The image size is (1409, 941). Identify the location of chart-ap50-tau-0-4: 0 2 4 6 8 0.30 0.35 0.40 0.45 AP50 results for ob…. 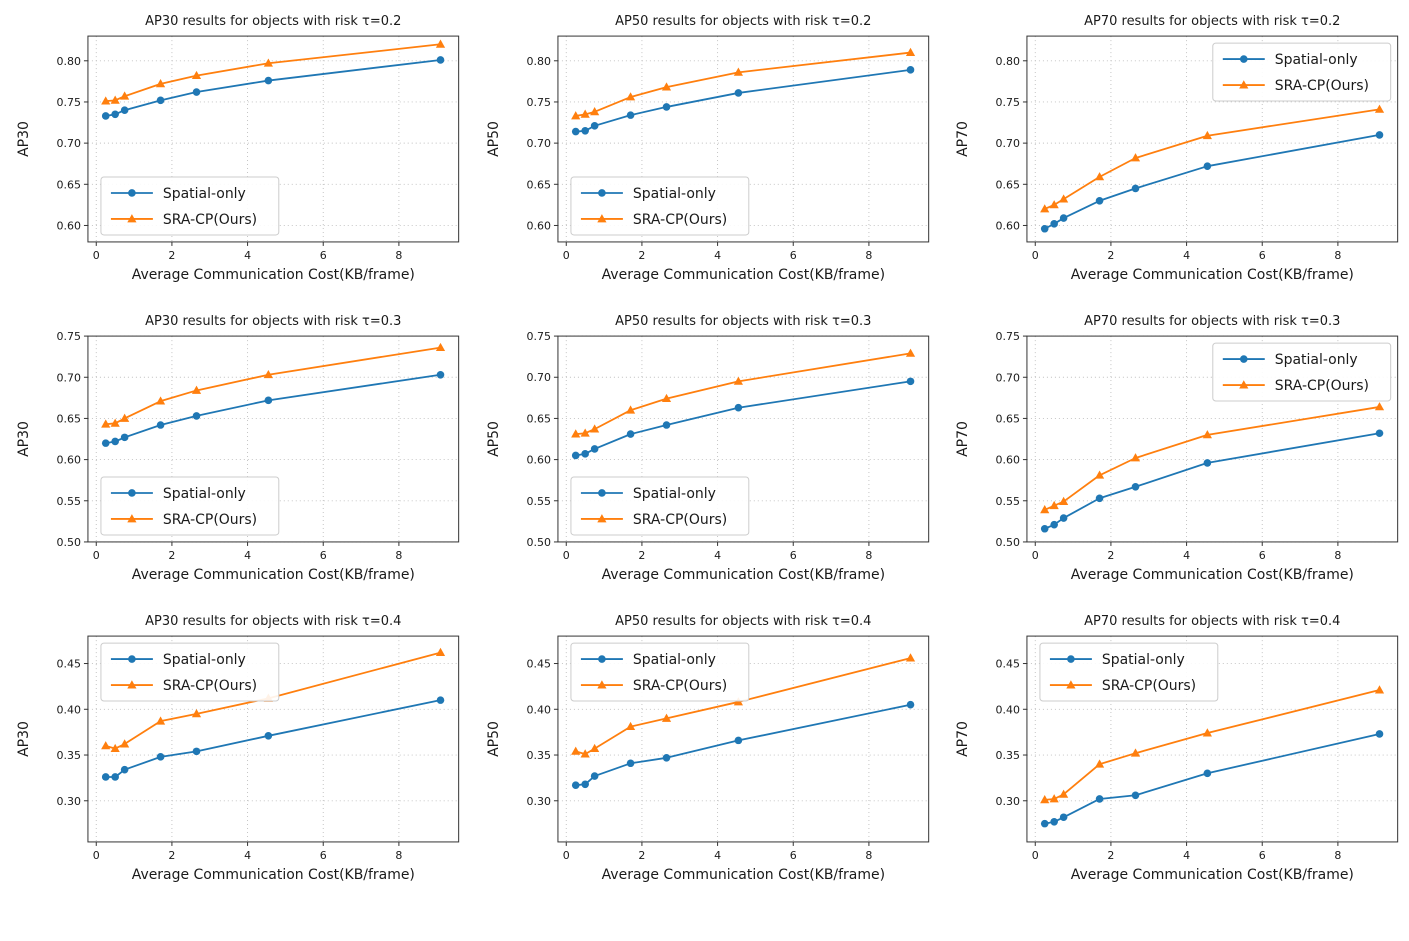
(705, 756).